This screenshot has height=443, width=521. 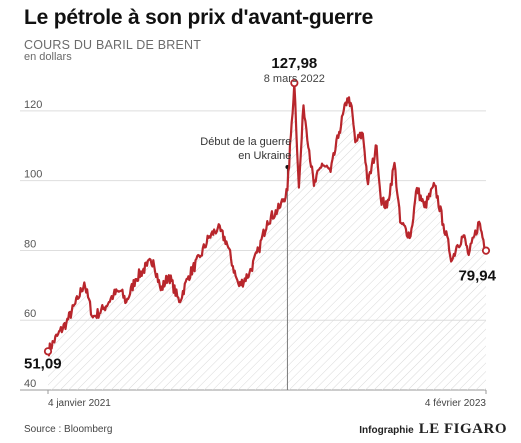 I want to click on y-tick-label: 100, so click(x=33, y=175).